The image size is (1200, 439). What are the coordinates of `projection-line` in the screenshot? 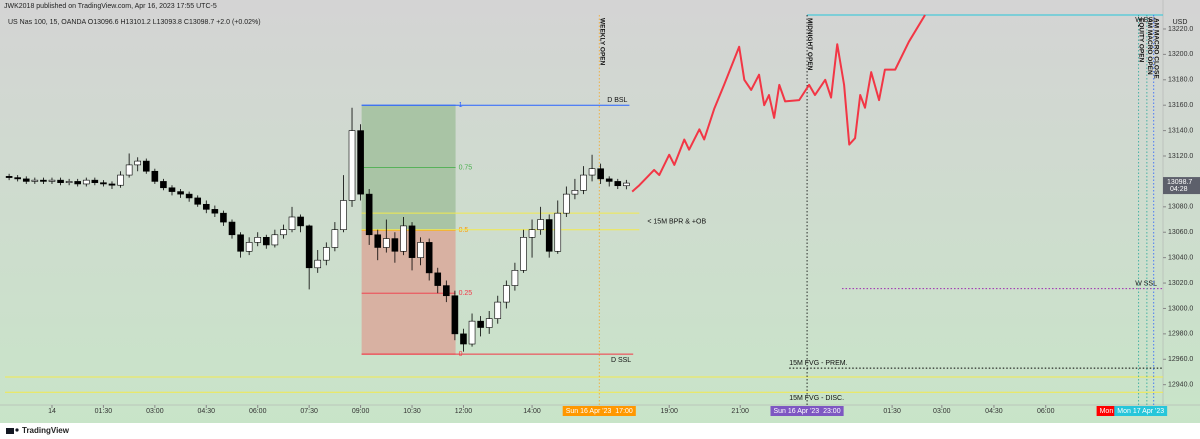 It's located at (778, 103).